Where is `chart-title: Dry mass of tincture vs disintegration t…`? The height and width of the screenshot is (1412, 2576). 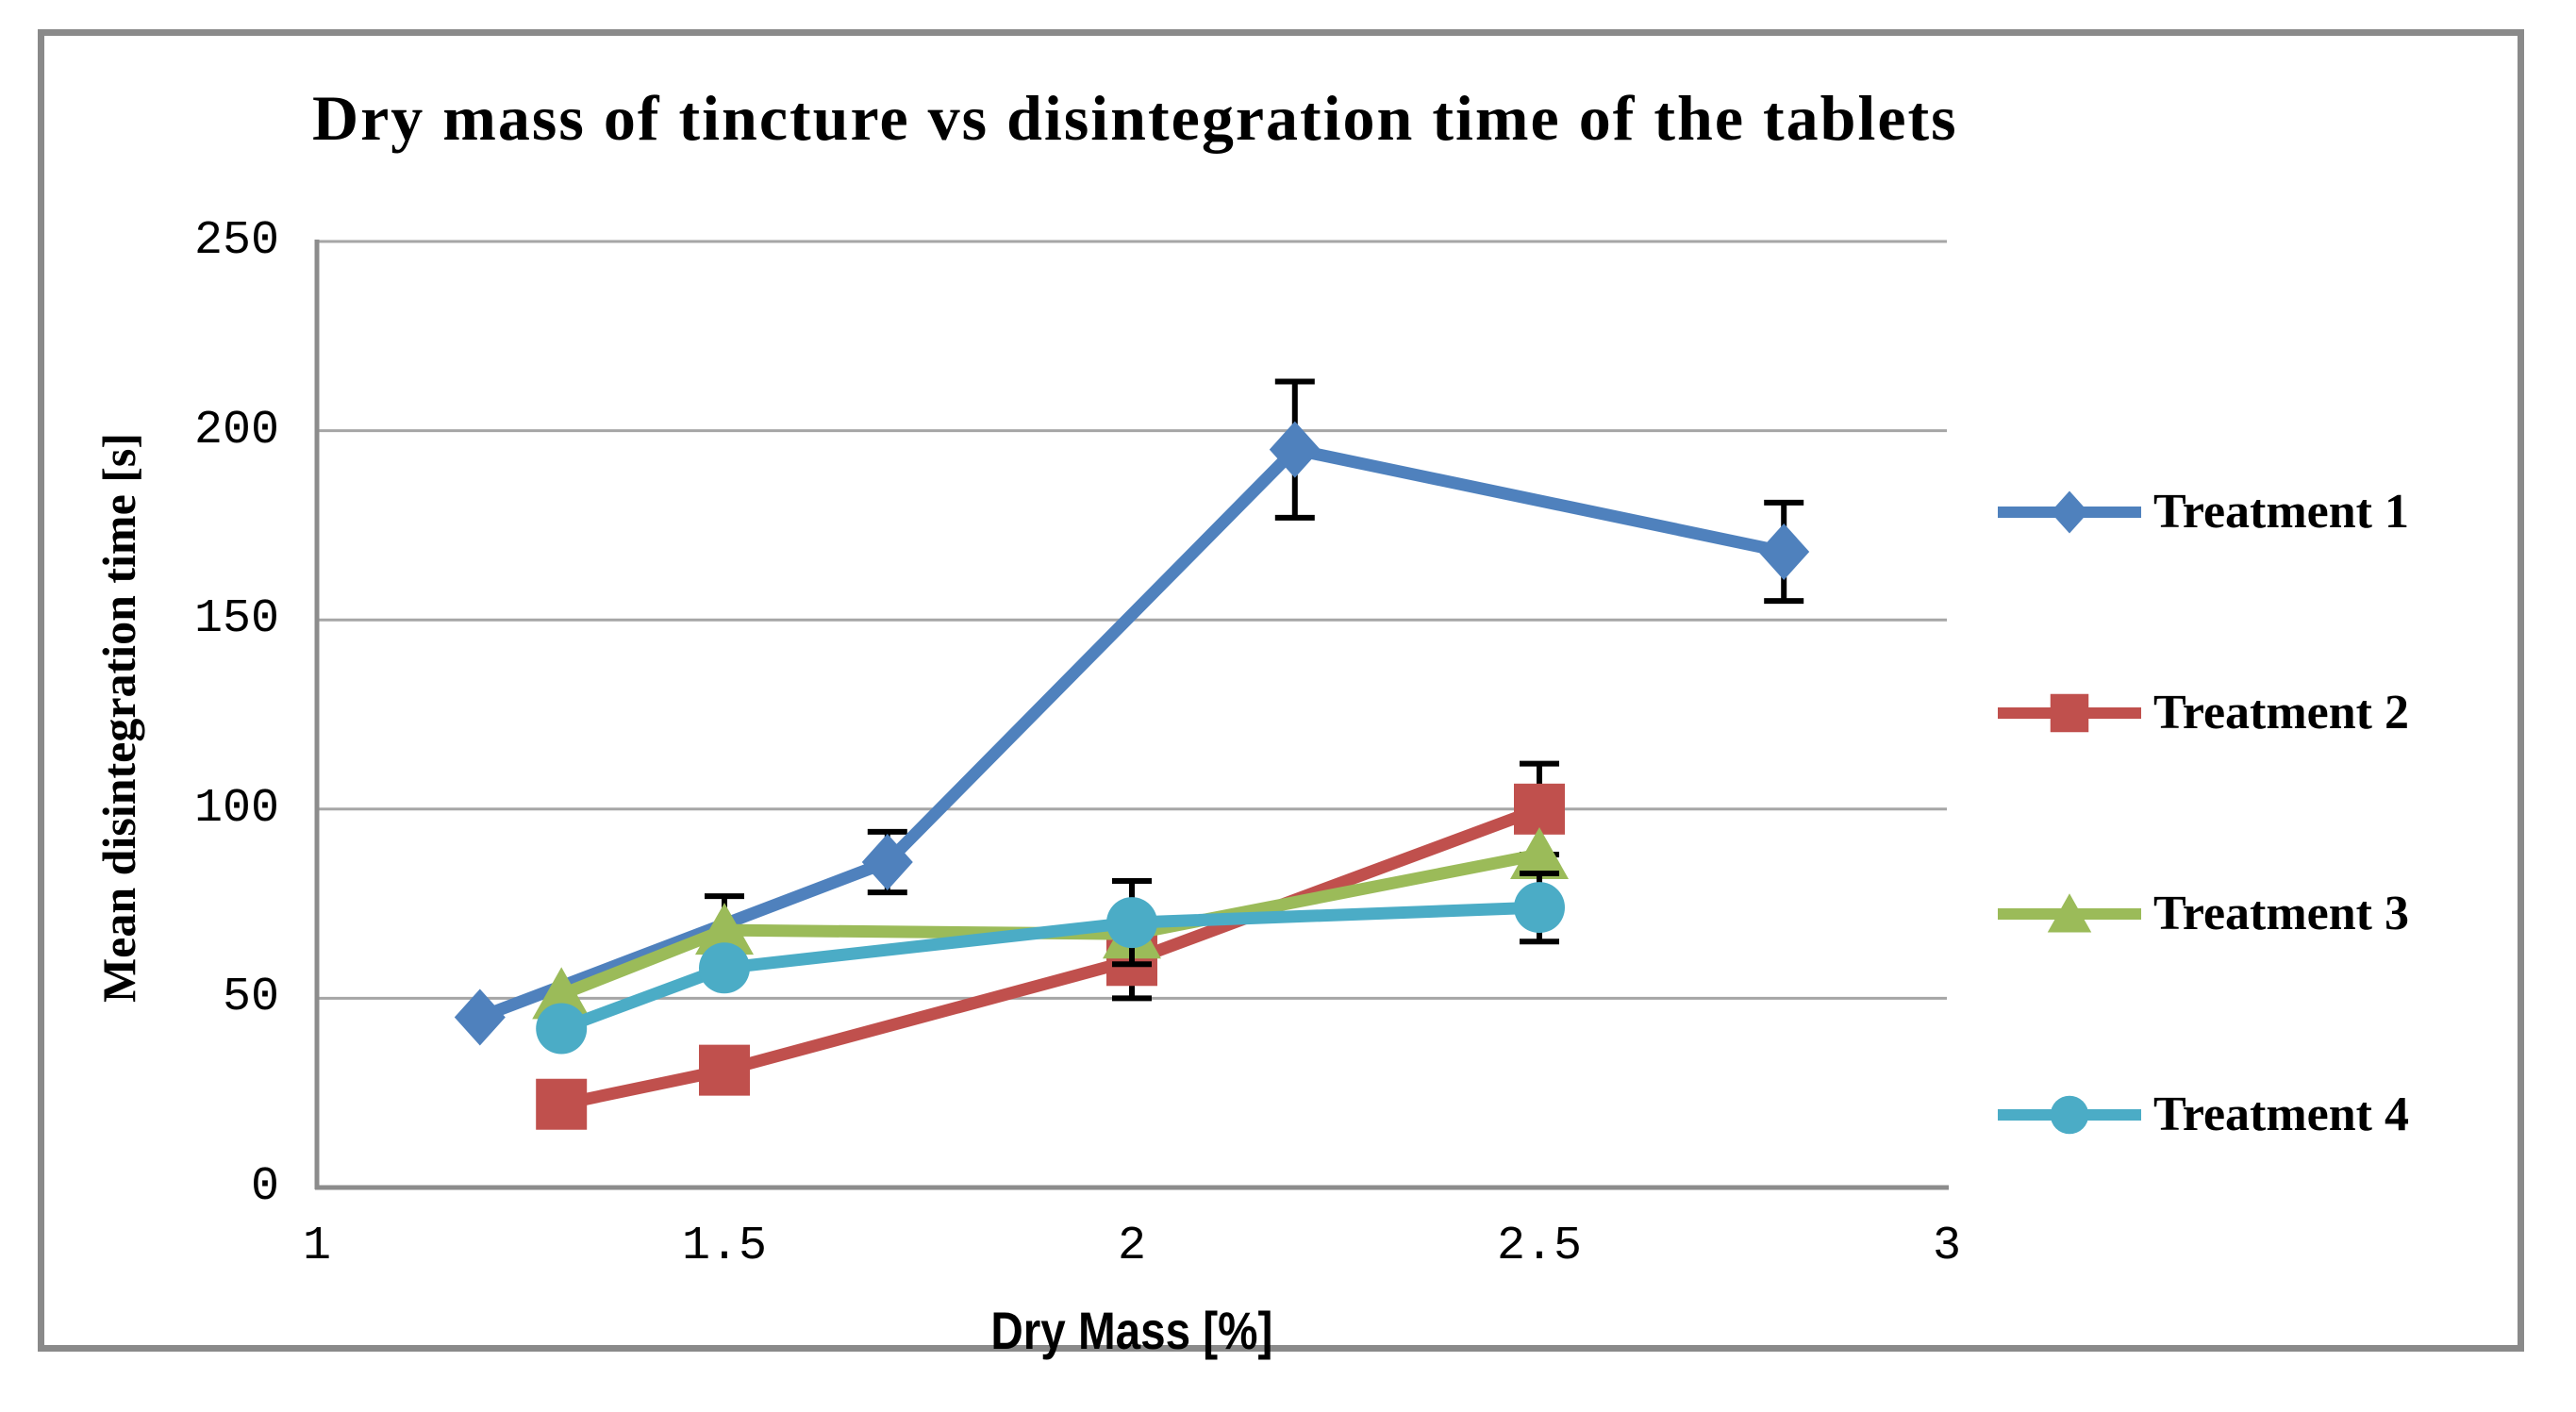 chart-title: Dry mass of tincture vs disintegration t… is located at coordinates (1135, 118).